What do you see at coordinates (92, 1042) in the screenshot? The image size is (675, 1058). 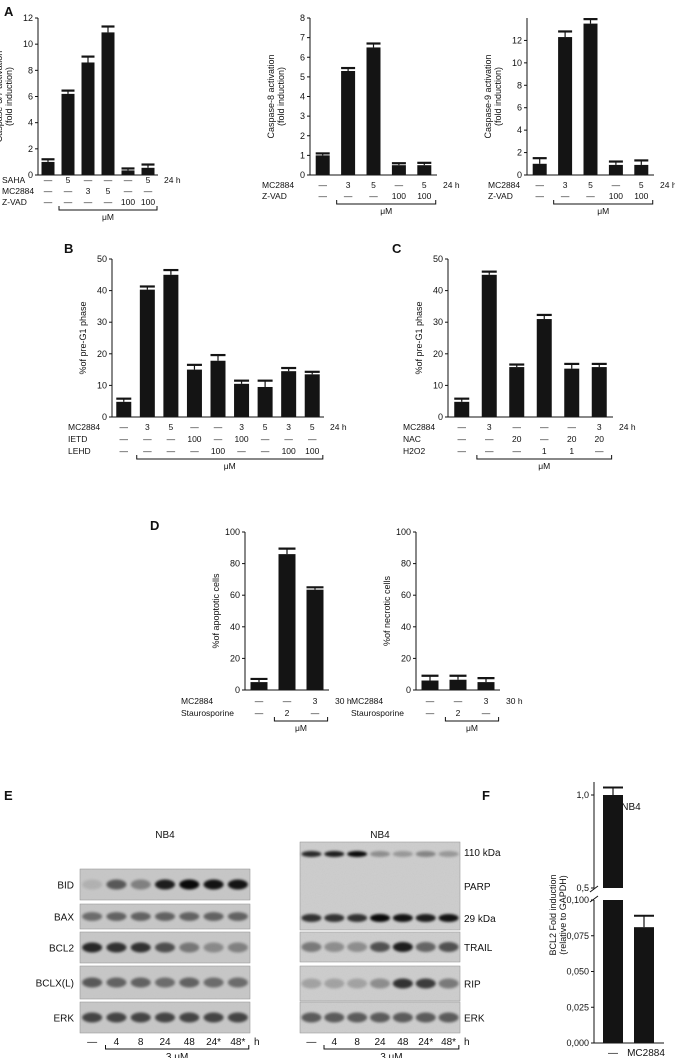 I see `lane-label: —` at bounding box center [92, 1042].